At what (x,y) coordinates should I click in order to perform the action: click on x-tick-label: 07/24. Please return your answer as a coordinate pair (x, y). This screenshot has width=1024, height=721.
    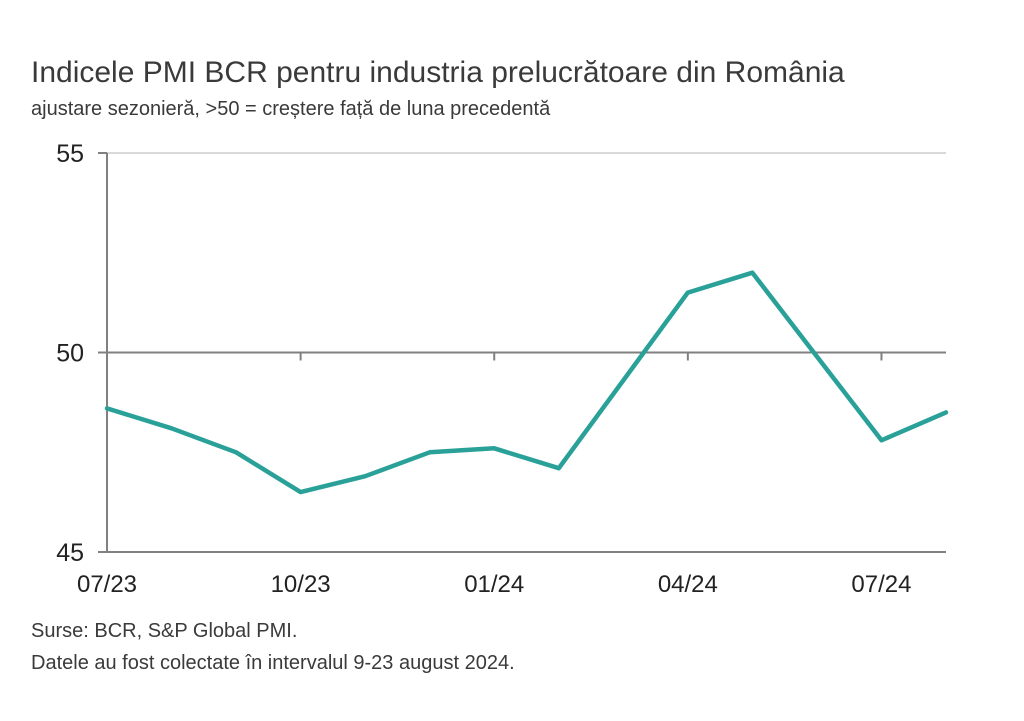
    Looking at the image, I should click on (881, 584).